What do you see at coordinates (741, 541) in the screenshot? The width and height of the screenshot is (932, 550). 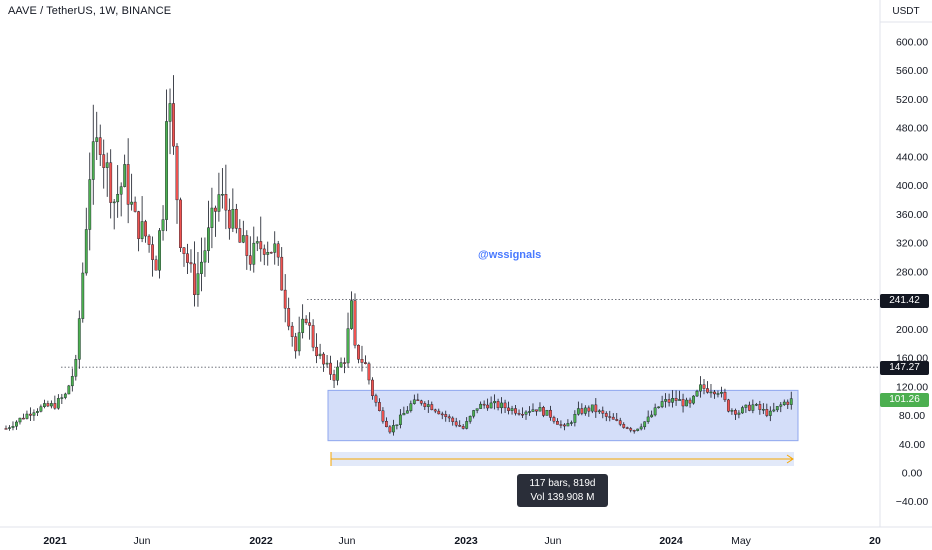 I see `time-tick-label: May` at bounding box center [741, 541].